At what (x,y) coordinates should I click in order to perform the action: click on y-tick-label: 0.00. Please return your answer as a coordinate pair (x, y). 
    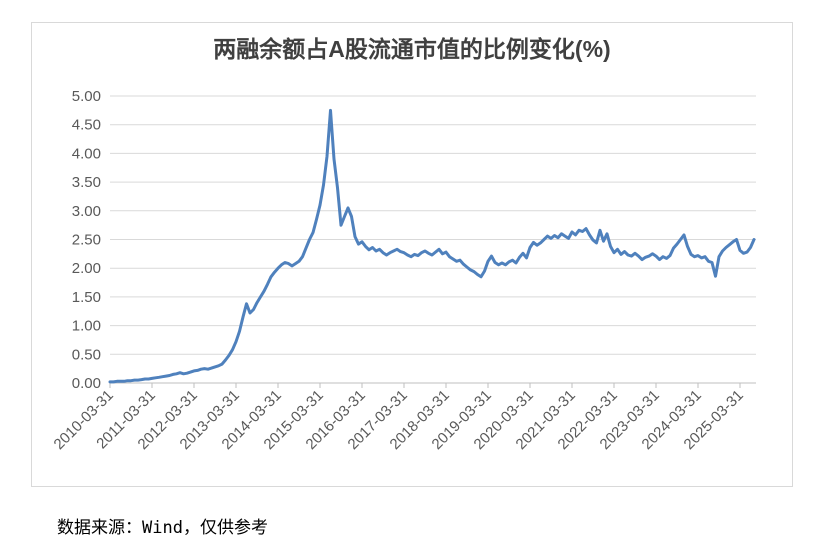
    Looking at the image, I should click on (86, 383).